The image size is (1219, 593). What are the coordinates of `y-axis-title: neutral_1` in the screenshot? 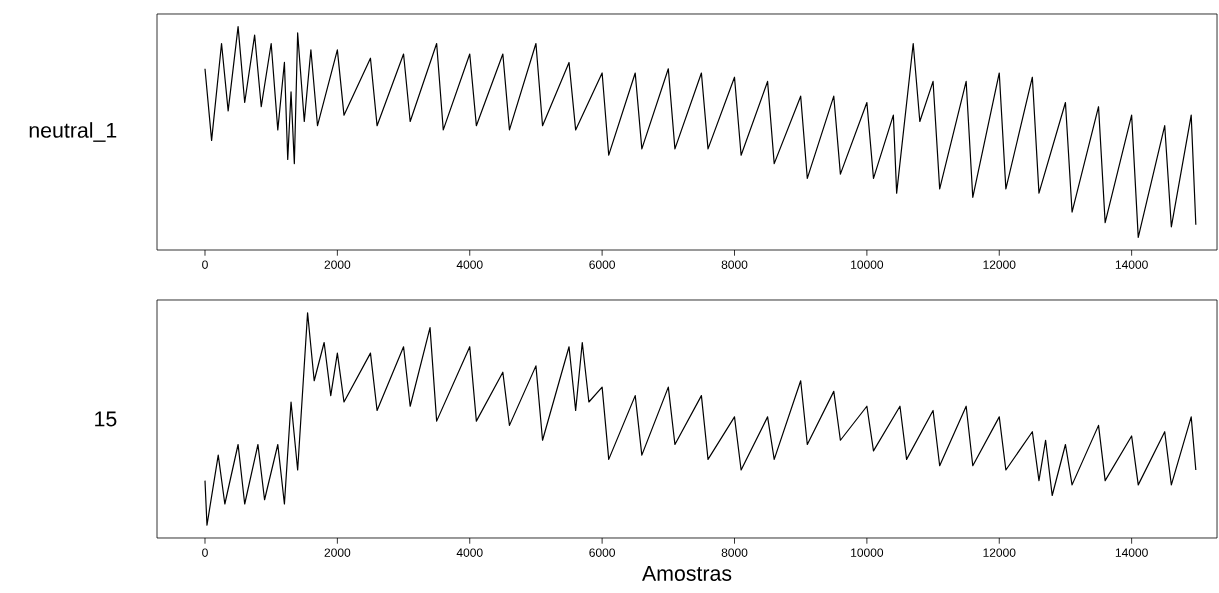 It's located at (73, 132).